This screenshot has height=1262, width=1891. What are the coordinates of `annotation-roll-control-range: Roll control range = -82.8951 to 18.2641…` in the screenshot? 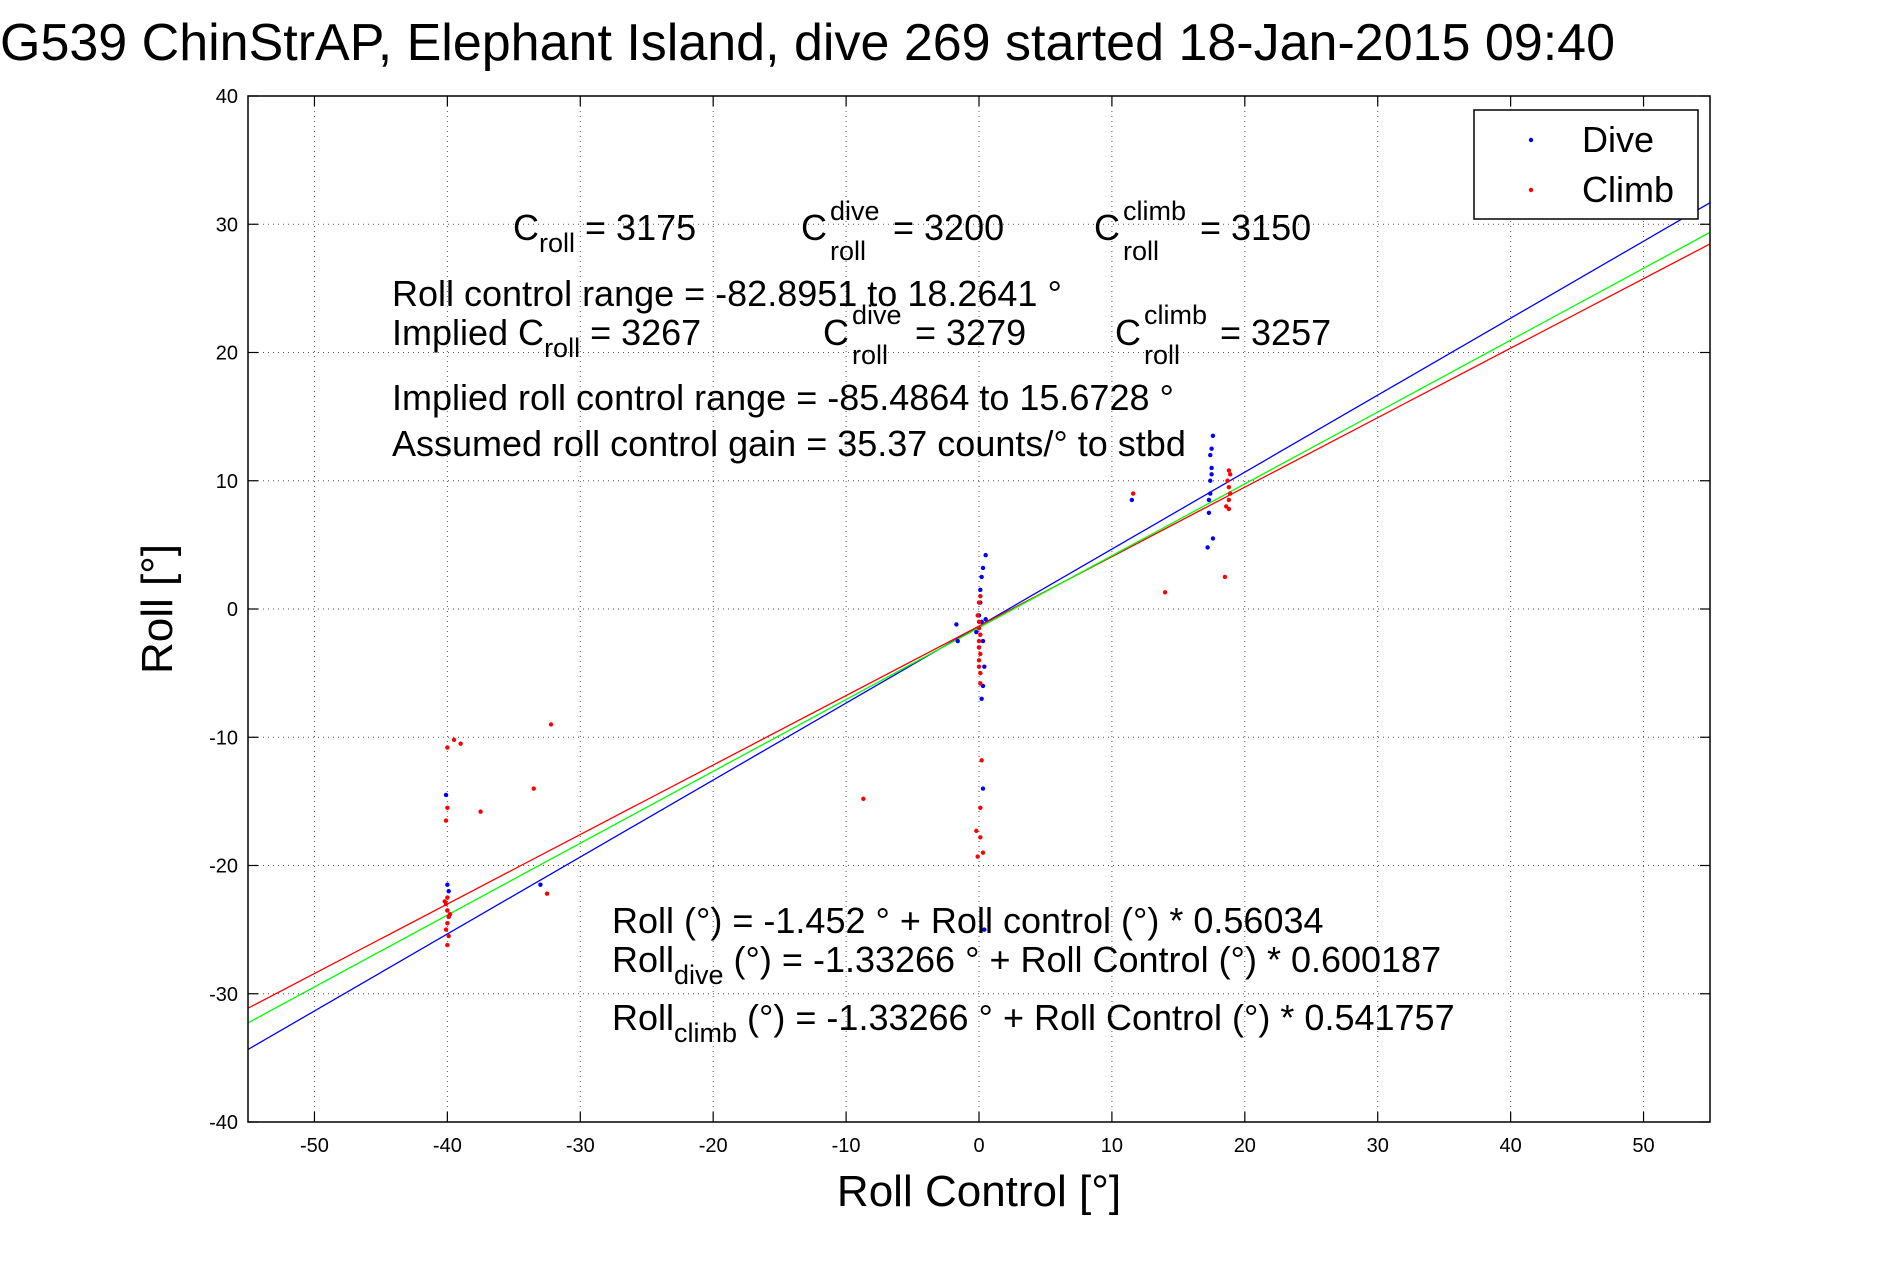 It's located at (727, 293).